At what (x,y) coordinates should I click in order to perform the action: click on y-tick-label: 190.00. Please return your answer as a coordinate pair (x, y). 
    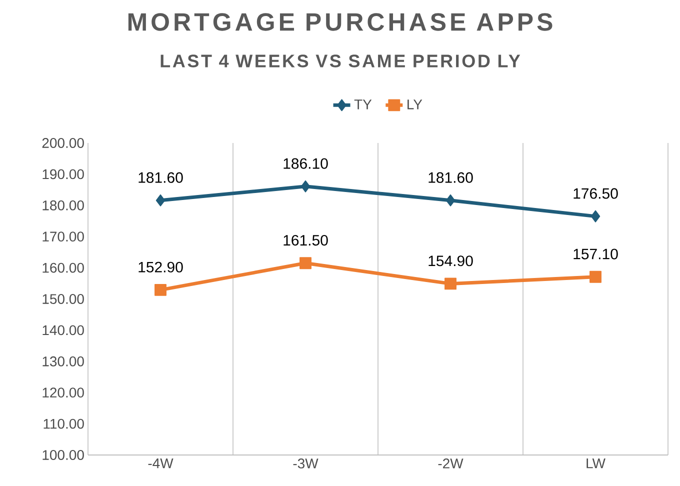
    Looking at the image, I should click on (63, 174).